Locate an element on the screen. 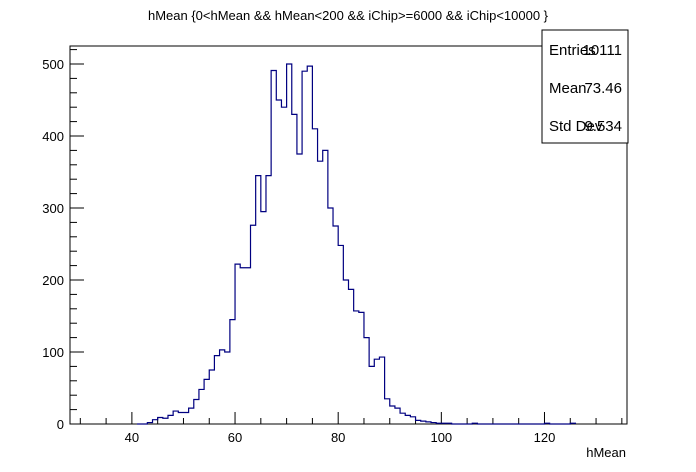 Image resolution: width=696 pixels, height=472 pixels. stats-box: Entries 10111 Mean 73.46 Std Dev 9.534 is located at coordinates (585, 86).